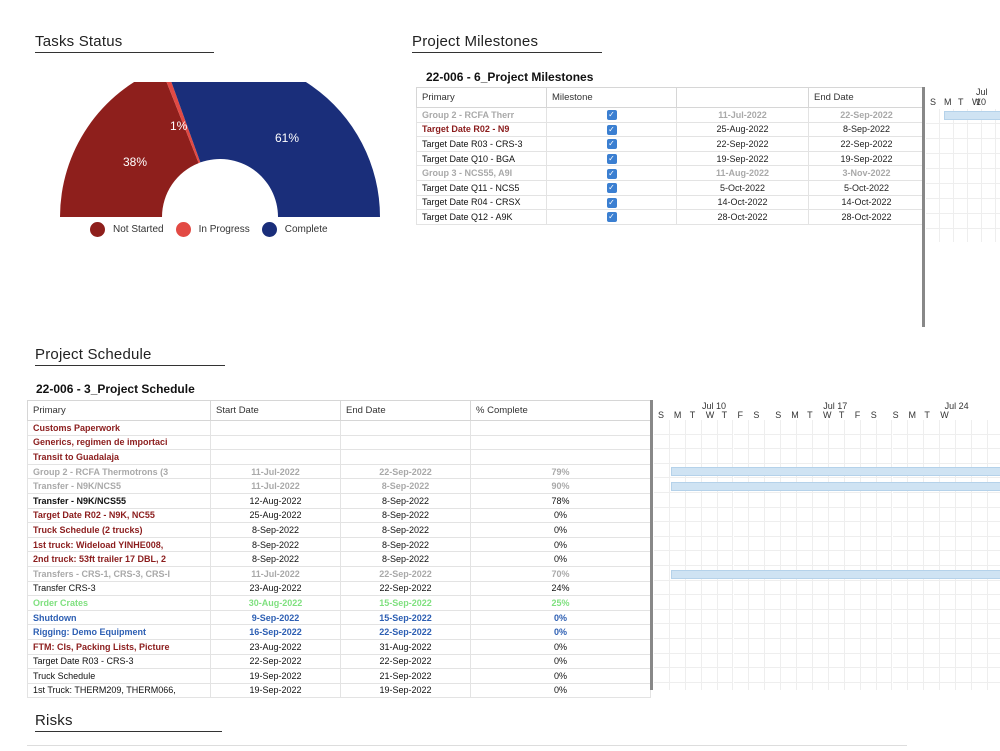  What do you see at coordinates (481, 129) in the screenshot?
I see `milestone-primary: Target Date R02 - N9` at bounding box center [481, 129].